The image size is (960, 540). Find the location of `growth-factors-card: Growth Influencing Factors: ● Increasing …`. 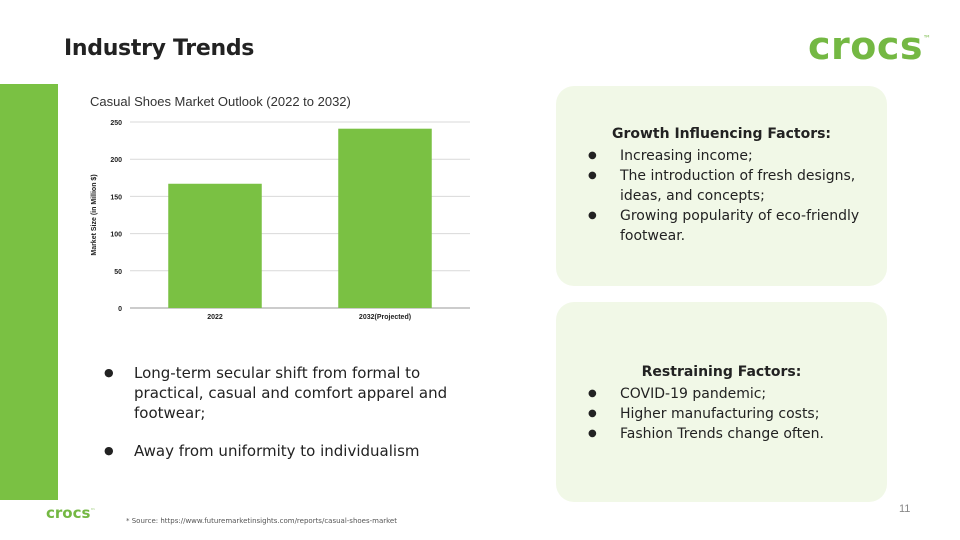

growth-factors-card: Growth Influencing Factors: ● Increasing … is located at coordinates (721, 186).